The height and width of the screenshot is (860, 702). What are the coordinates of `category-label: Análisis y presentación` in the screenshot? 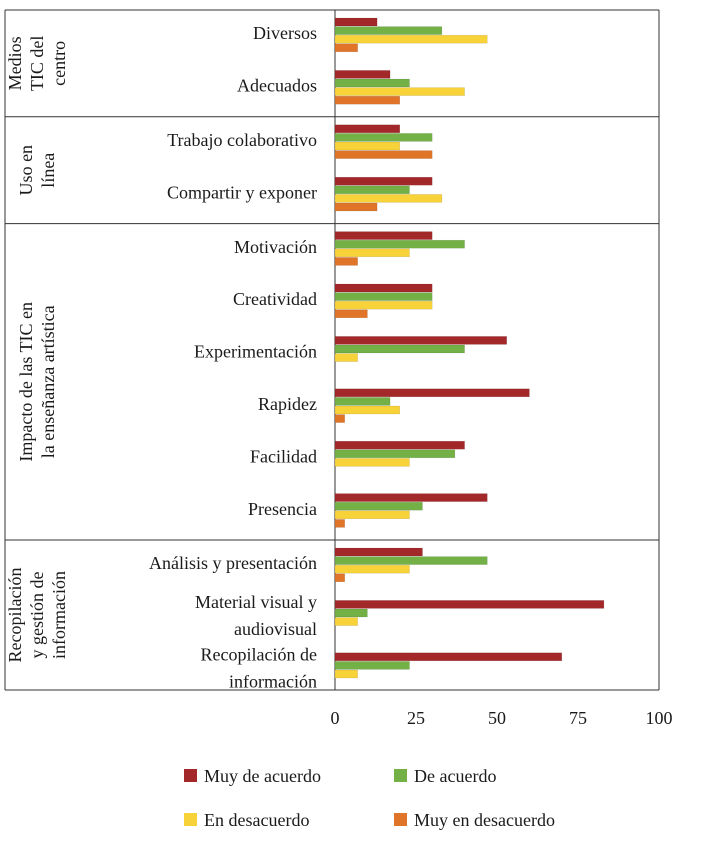 It's located at (233, 563).